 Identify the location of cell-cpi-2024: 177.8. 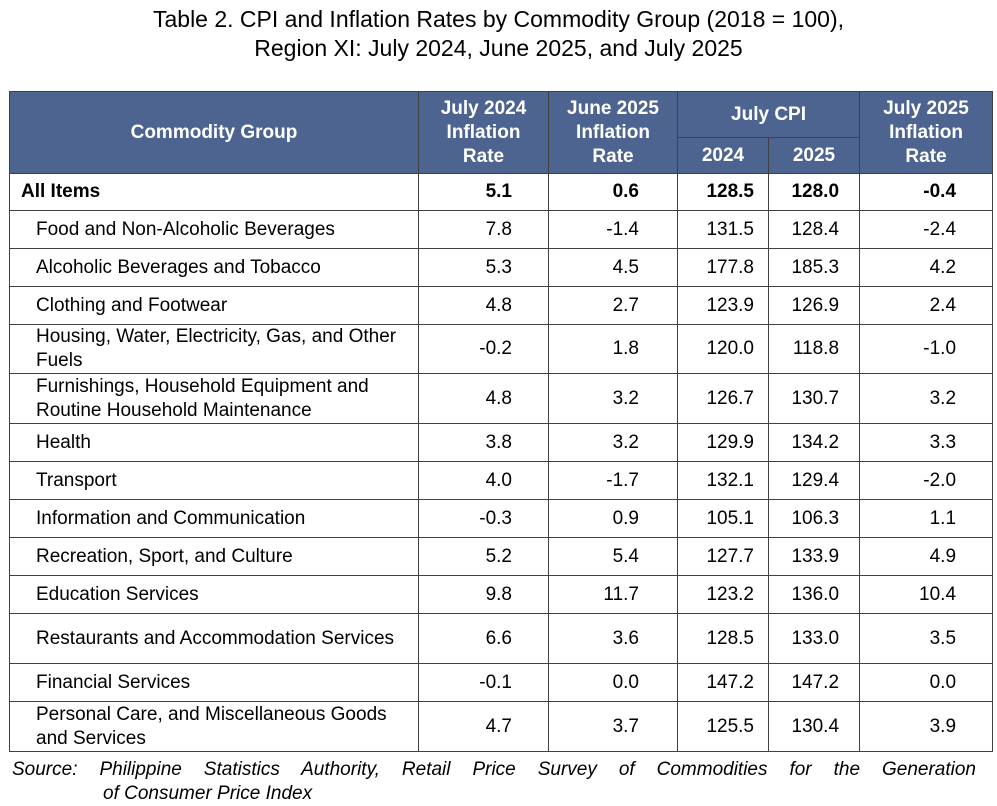
(723, 267).